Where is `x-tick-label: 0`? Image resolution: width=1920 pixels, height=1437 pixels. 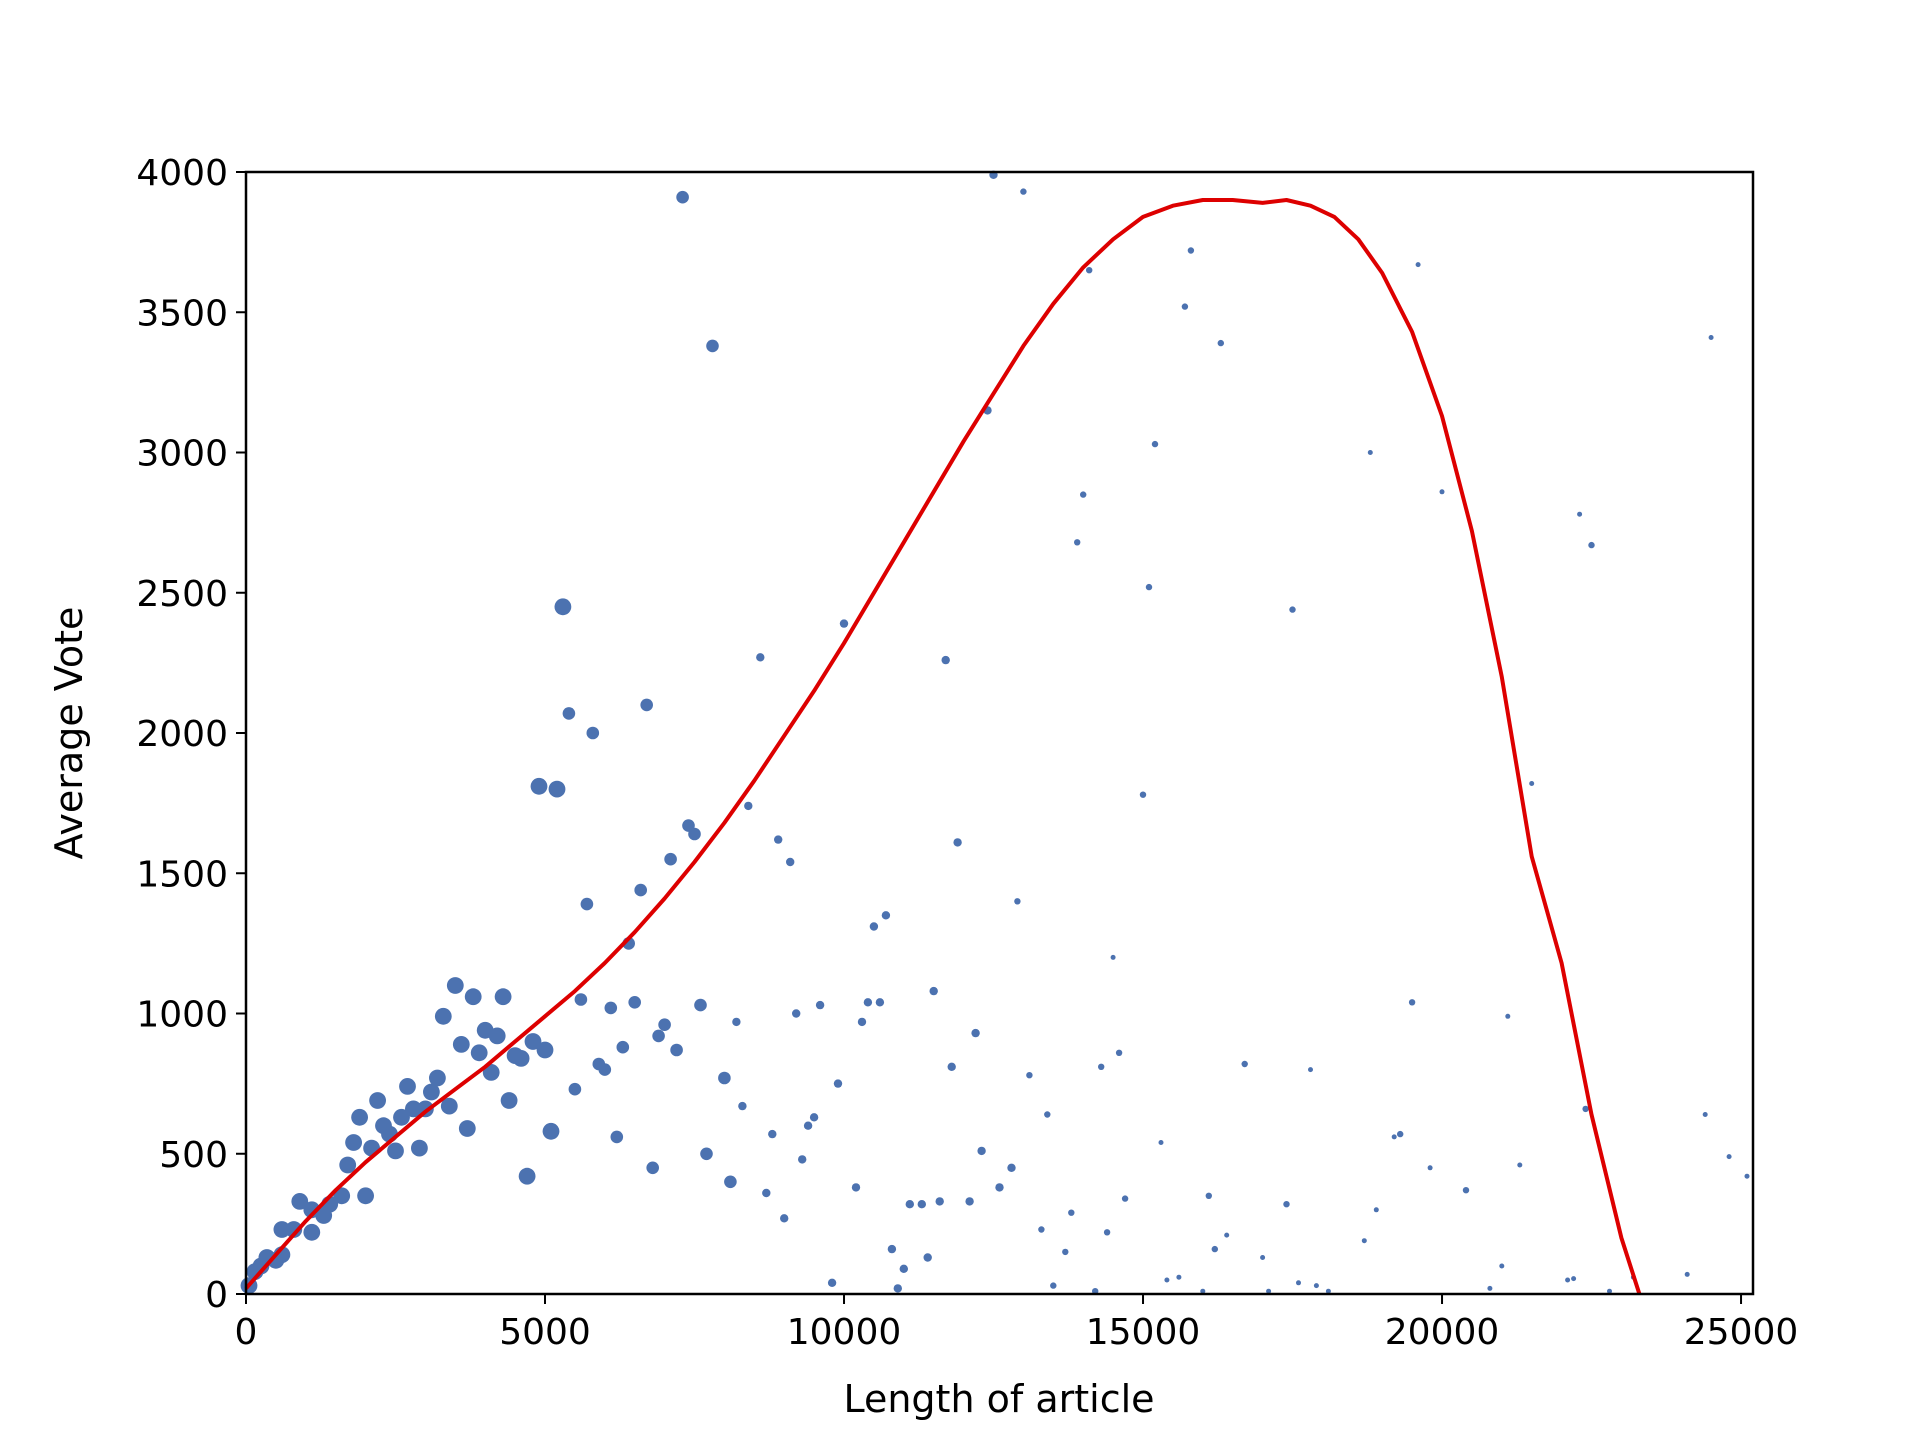
x-tick-label: 0 is located at coordinates (246, 1332).